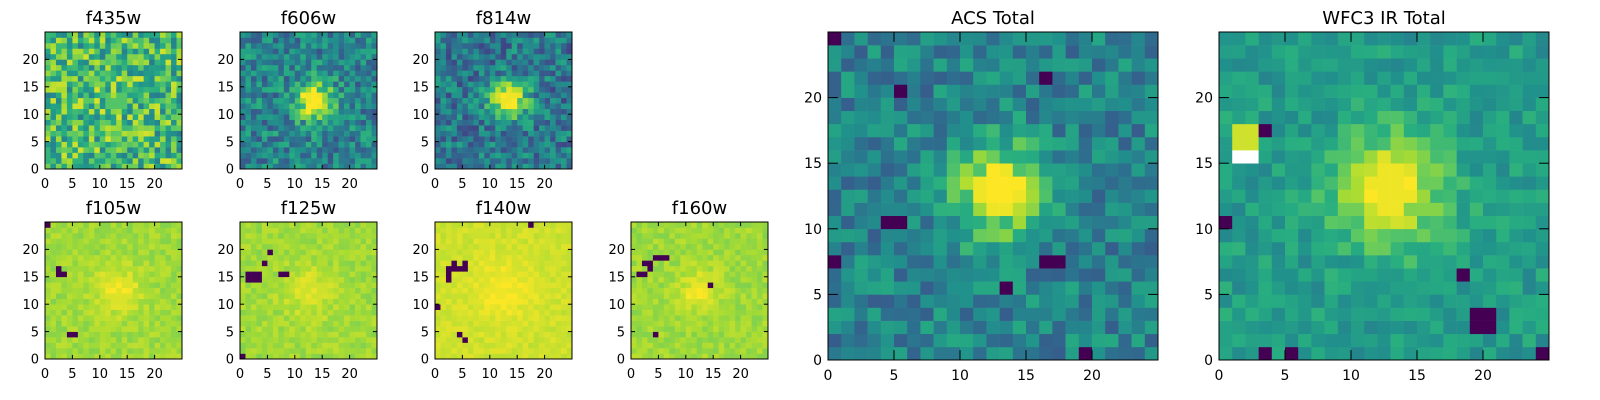  Describe the element at coordinates (308, 100) in the screenshot. I see `plot-frame` at that location.